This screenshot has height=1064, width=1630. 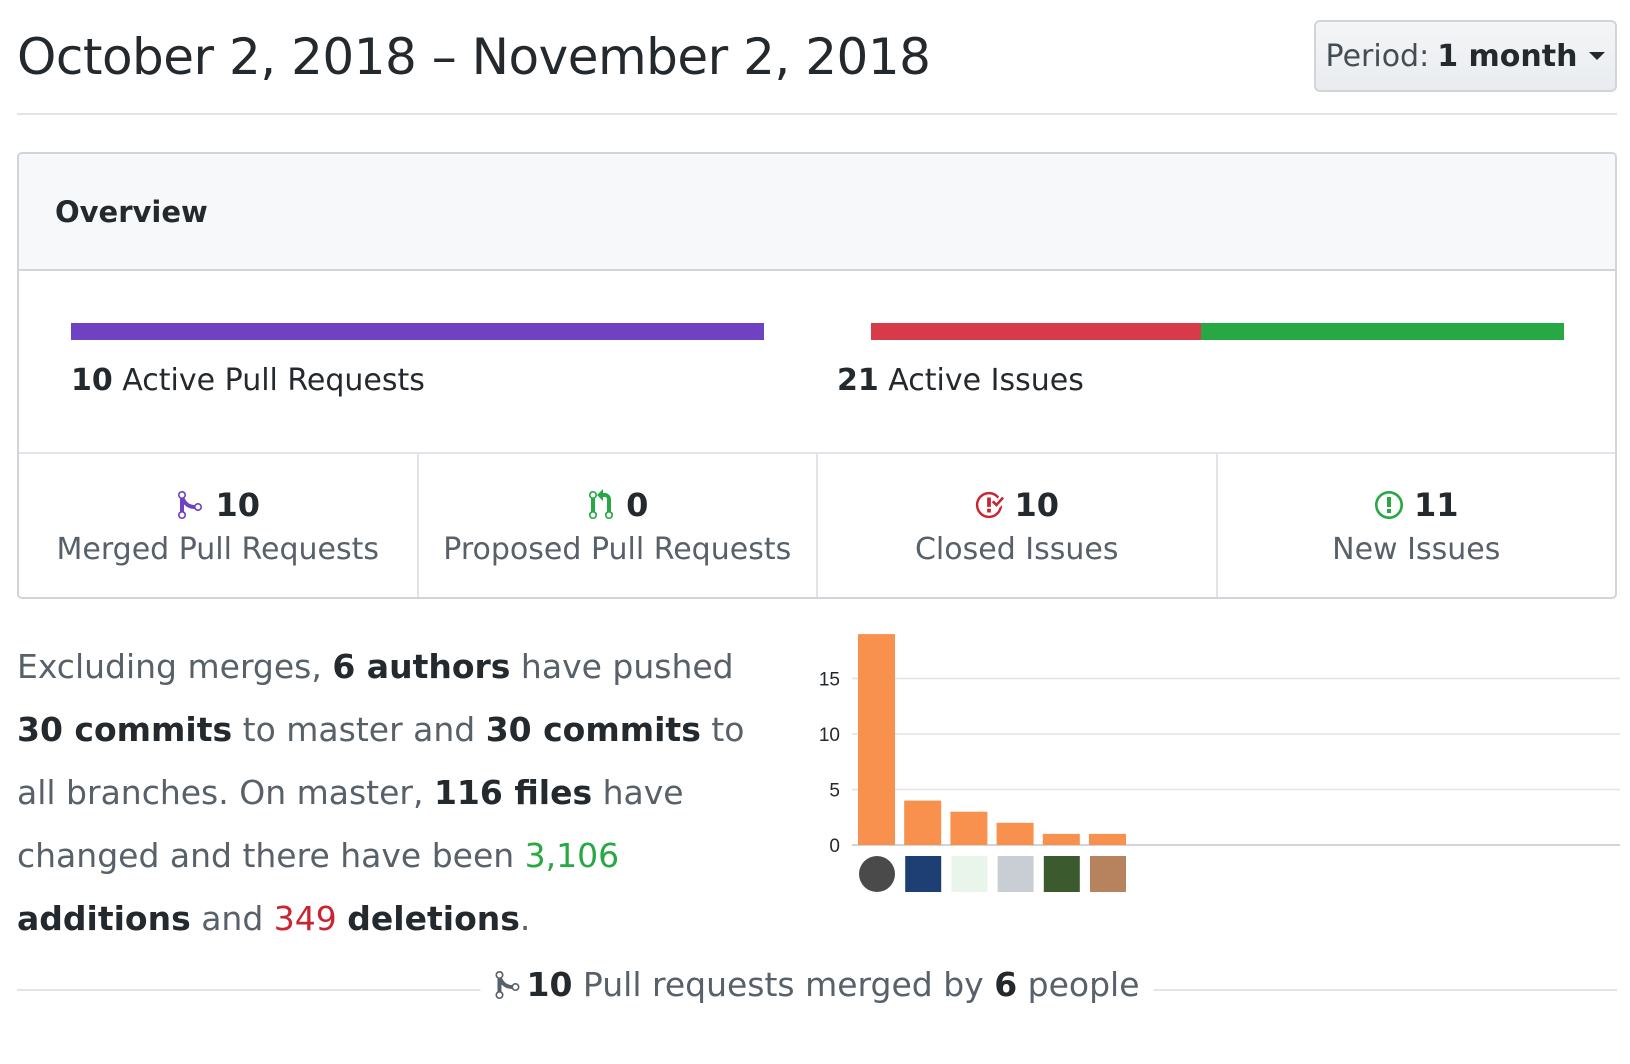 What do you see at coordinates (1018, 525) in the screenshot?
I see `stat-closed-issues: 10 Closed Issues` at bounding box center [1018, 525].